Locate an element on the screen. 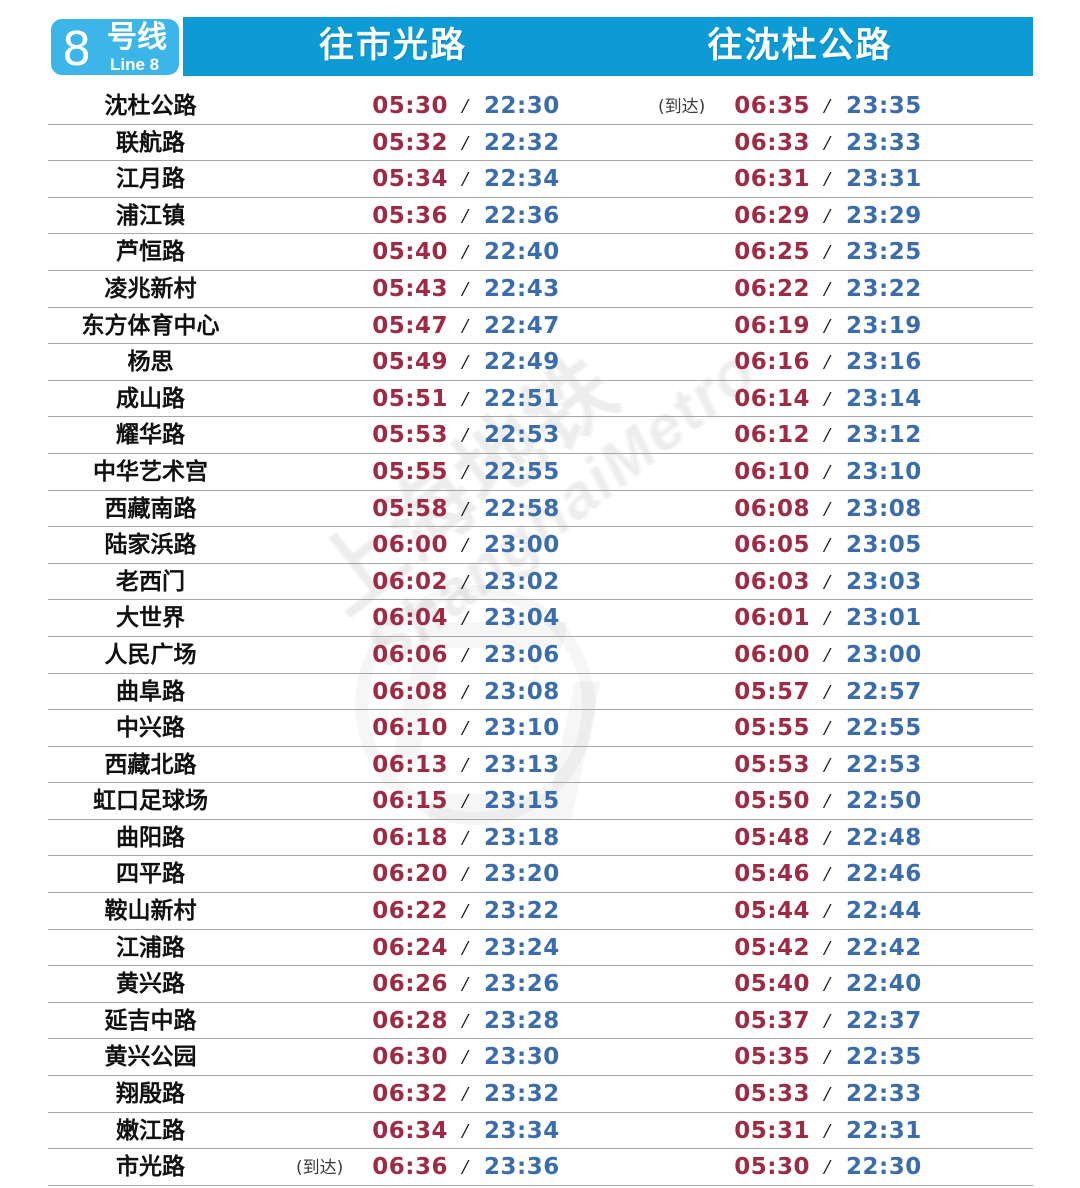 Image resolution: width=1080 pixels, height=1188 pixels. time-cell-shendu: 06:25 / 23:25 is located at coordinates (833, 252).